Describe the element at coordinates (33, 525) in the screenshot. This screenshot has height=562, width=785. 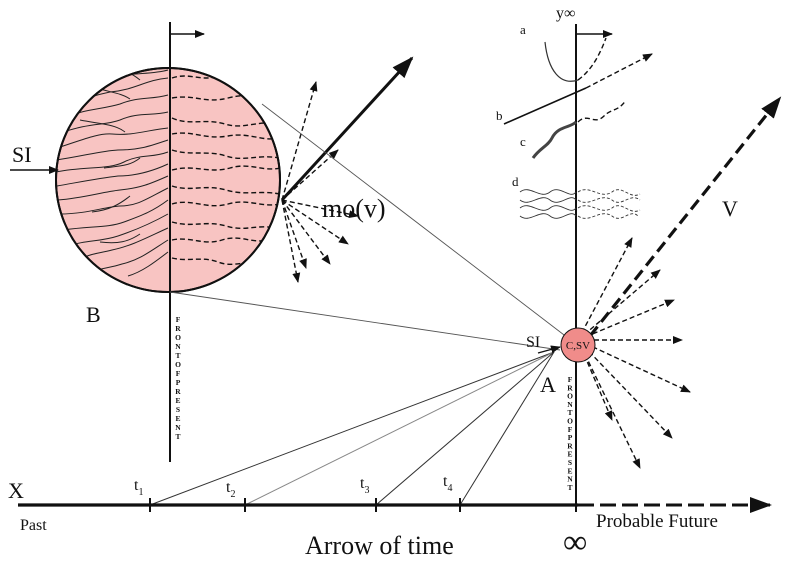
I see `label-past: Past` at that location.